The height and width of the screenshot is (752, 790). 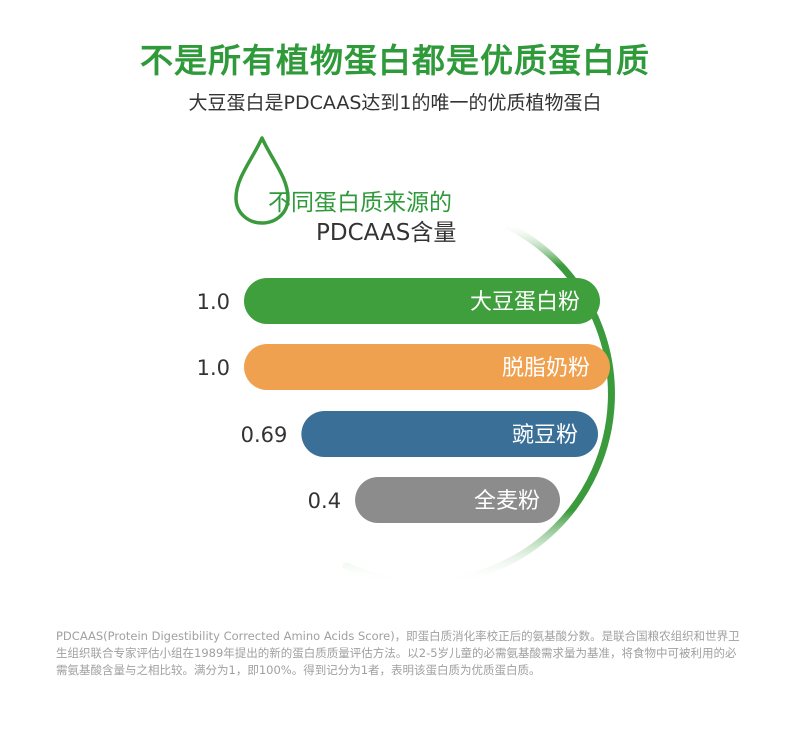 I want to click on bar-category-label: 脱脂奶粉, so click(x=546, y=368).